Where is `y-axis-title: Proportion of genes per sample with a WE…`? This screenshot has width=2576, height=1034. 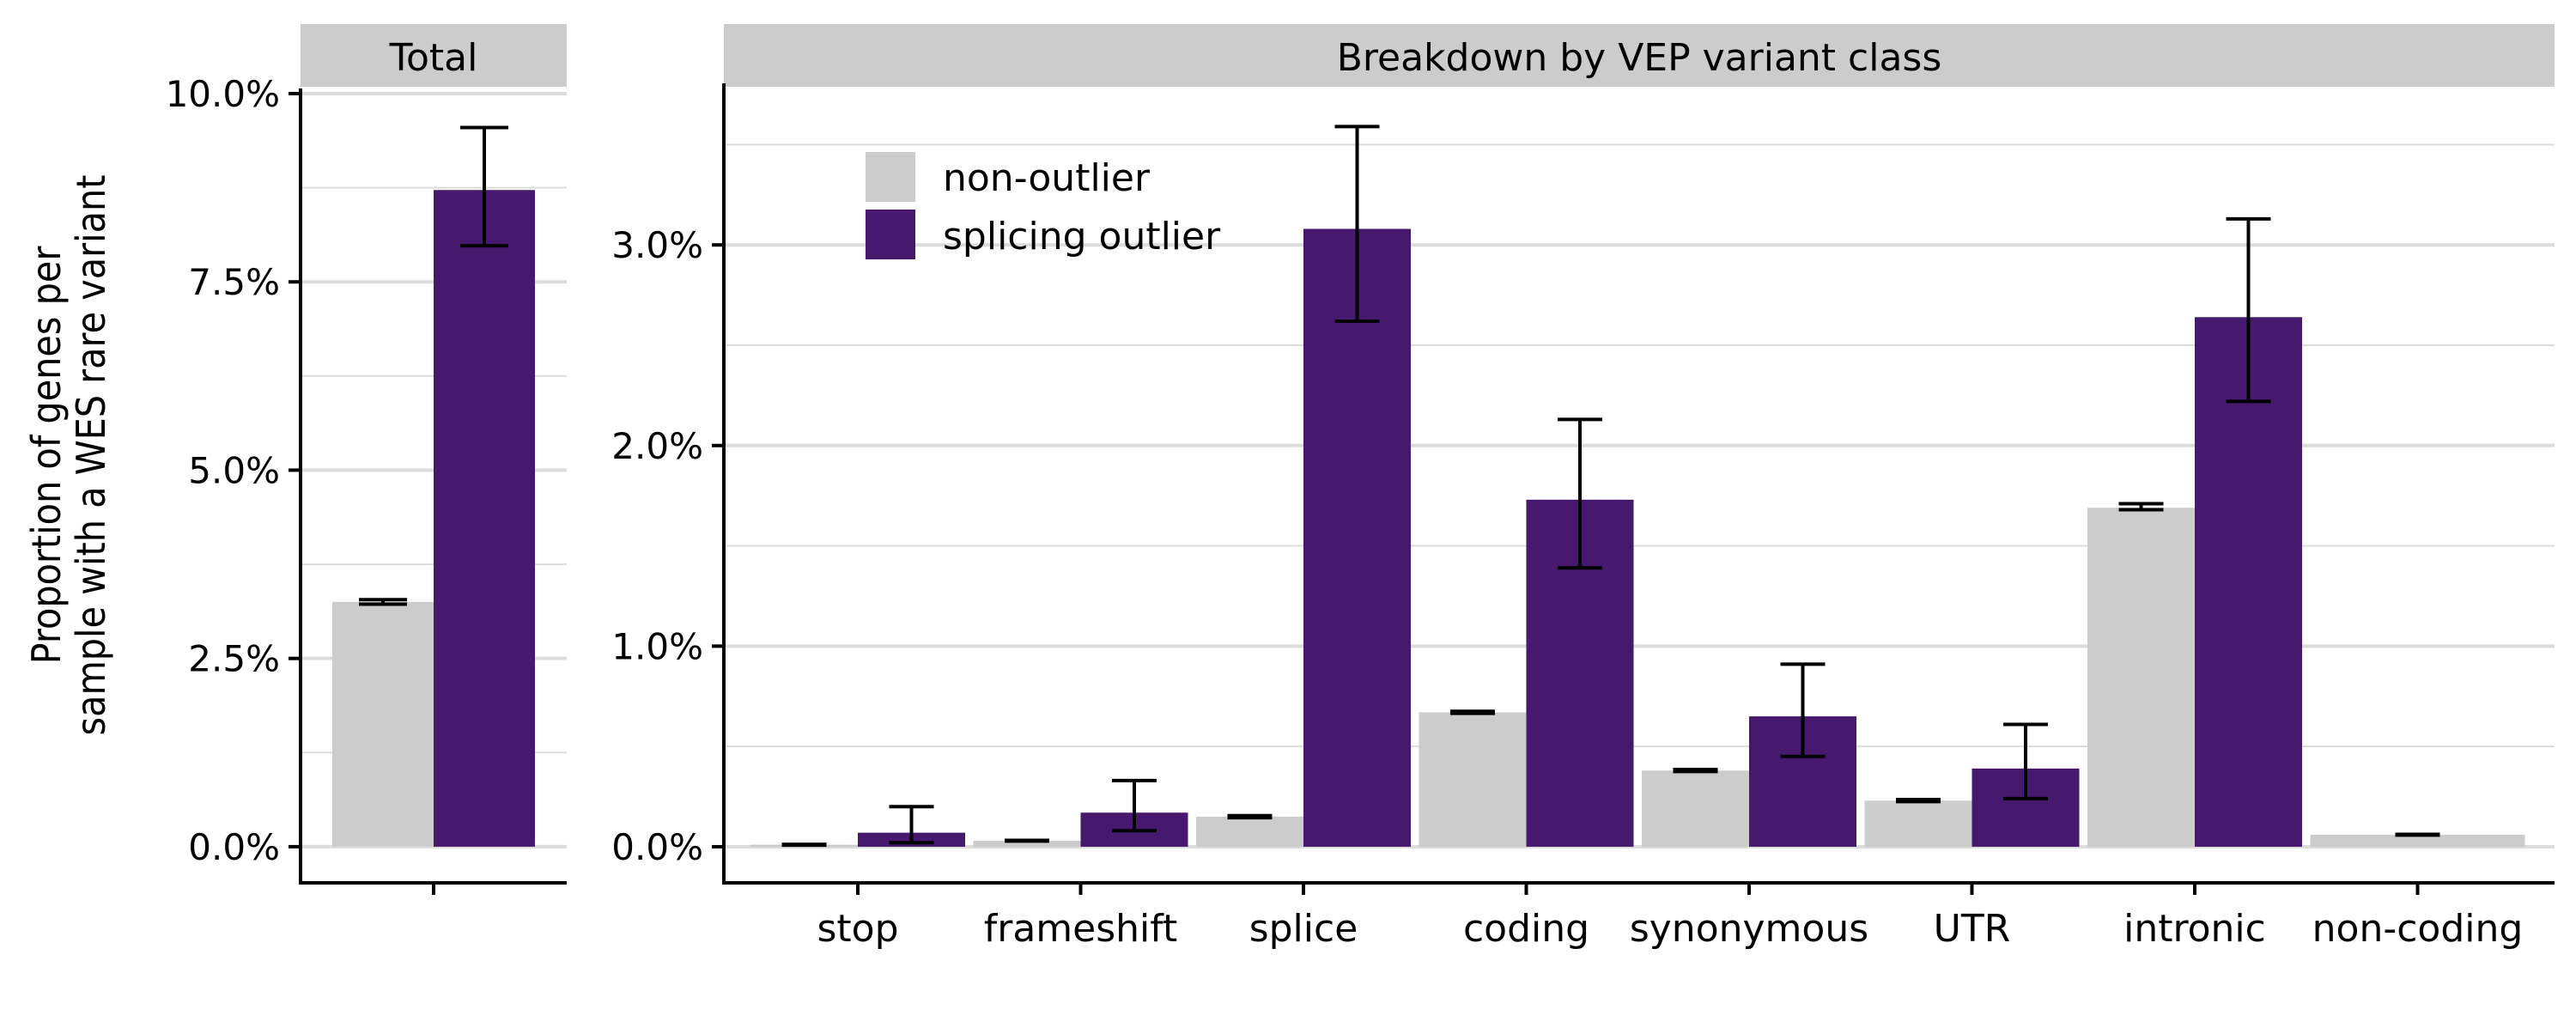 y-axis-title: Proportion of genes per sample with a WE… is located at coordinates (69, 456).